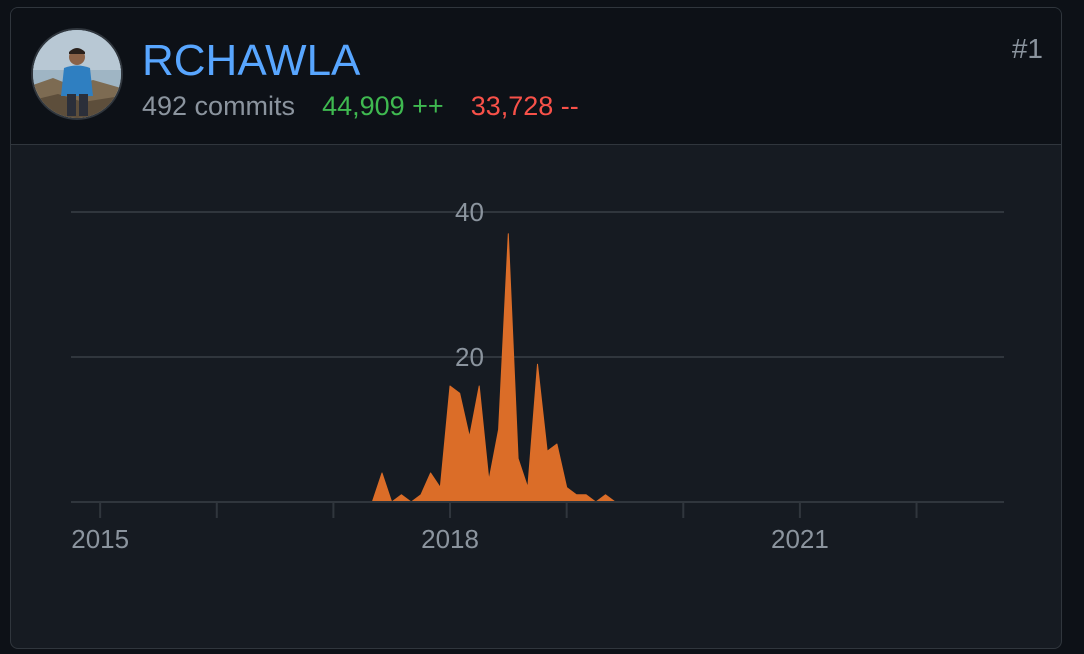 The height and width of the screenshot is (654, 1084). Describe the element at coordinates (77, 74) in the screenshot. I see `user-photo-icon` at that location.